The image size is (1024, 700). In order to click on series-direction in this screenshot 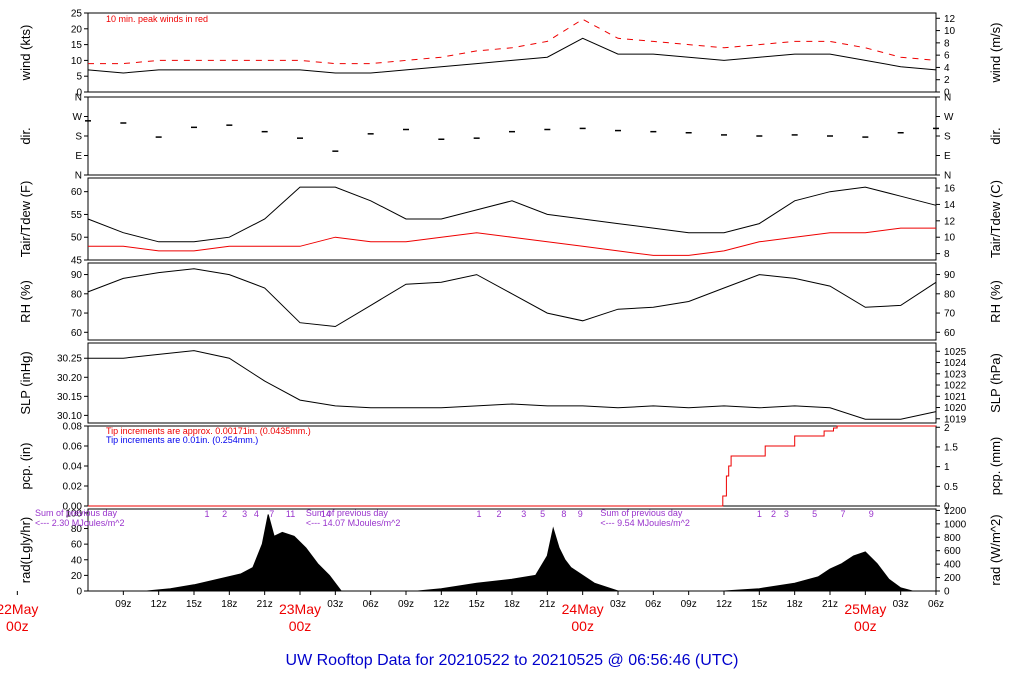, I will do `click(512, 136)`.